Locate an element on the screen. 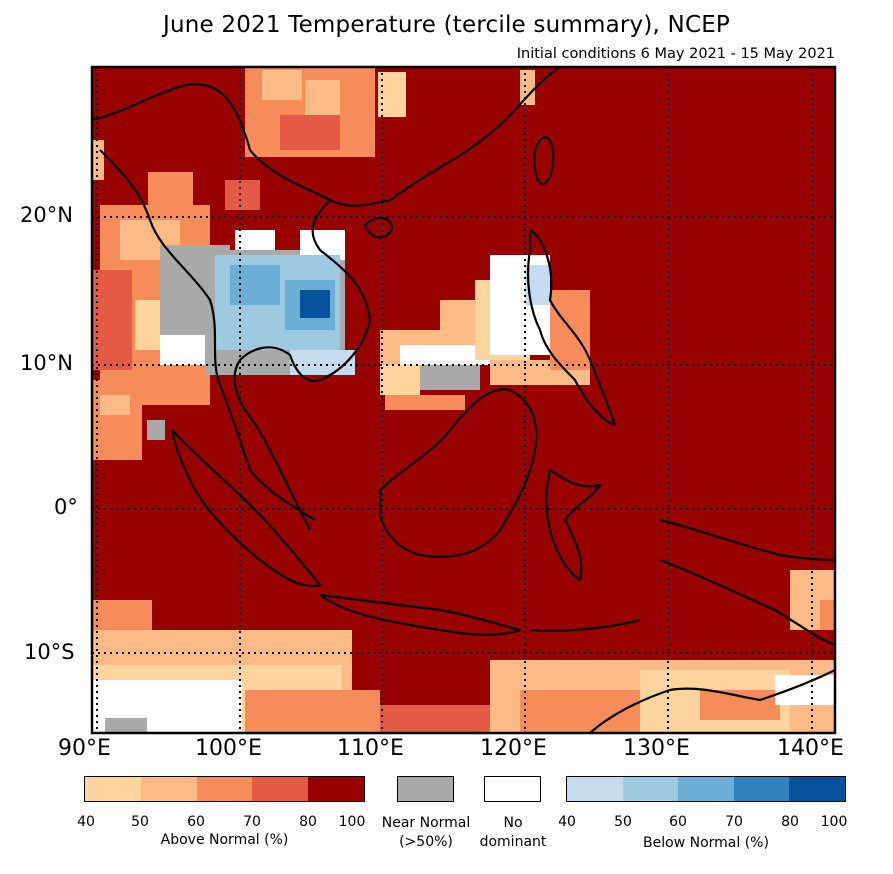 The height and width of the screenshot is (874, 893). above-tick: 80 is located at coordinates (308, 822).